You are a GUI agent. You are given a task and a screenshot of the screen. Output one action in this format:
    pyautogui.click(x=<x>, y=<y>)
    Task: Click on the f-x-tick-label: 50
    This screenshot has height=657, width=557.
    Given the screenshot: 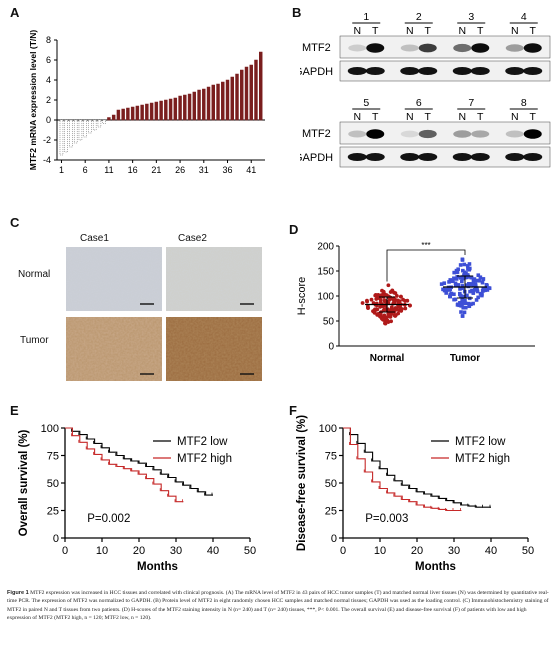 What is the action you would take?
    pyautogui.click(x=528, y=551)
    